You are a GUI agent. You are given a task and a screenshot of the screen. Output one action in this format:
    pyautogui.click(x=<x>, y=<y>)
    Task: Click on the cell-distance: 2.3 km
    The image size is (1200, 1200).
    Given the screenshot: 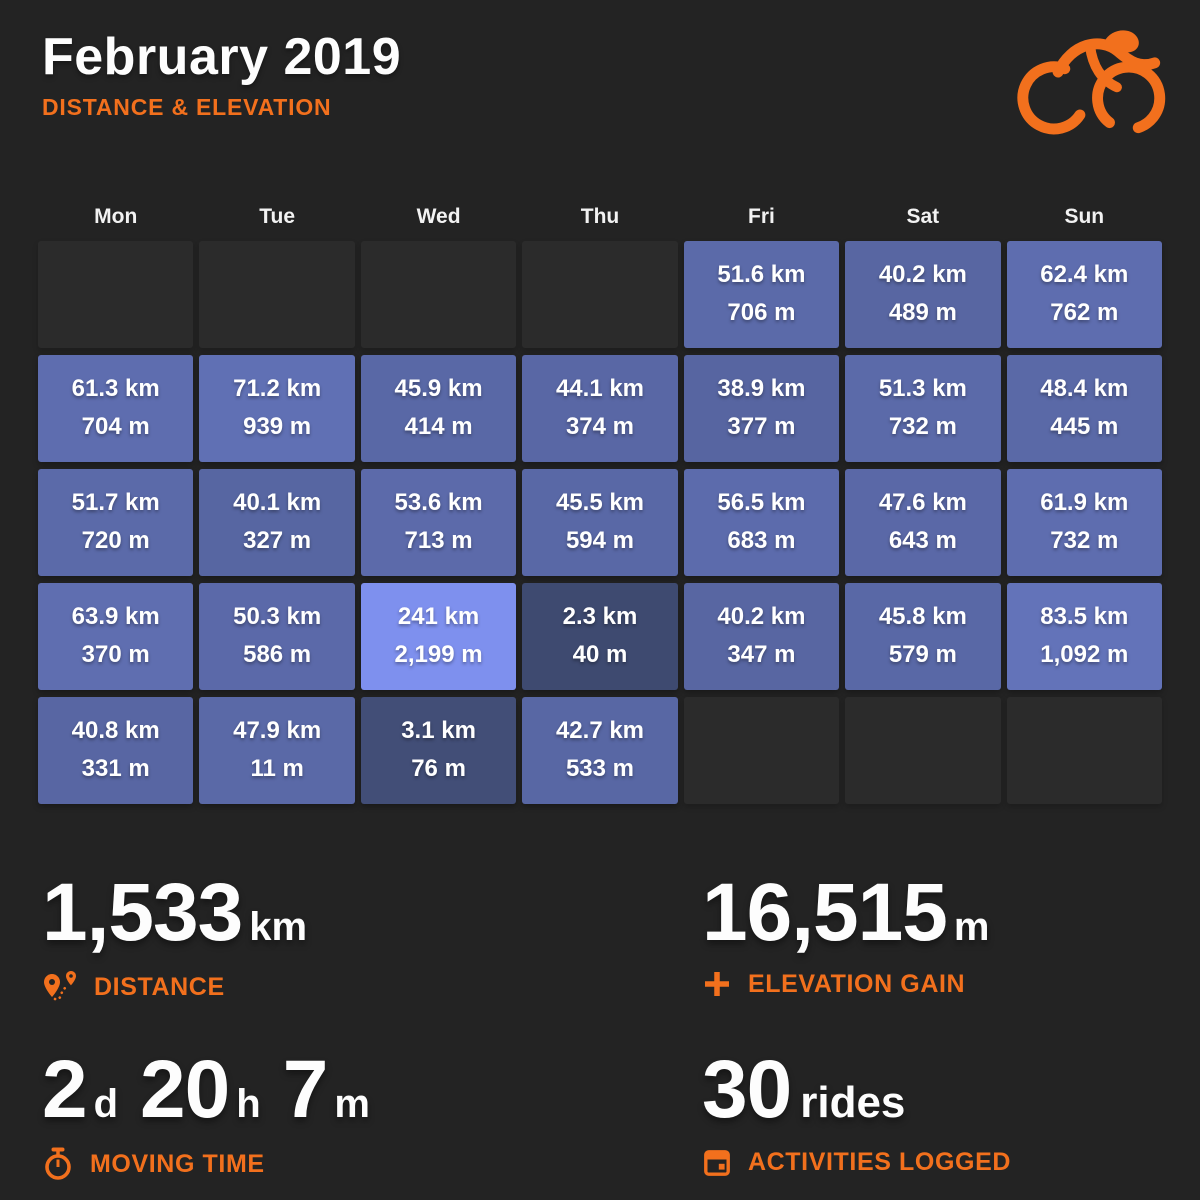 What is the action you would take?
    pyautogui.click(x=600, y=617)
    